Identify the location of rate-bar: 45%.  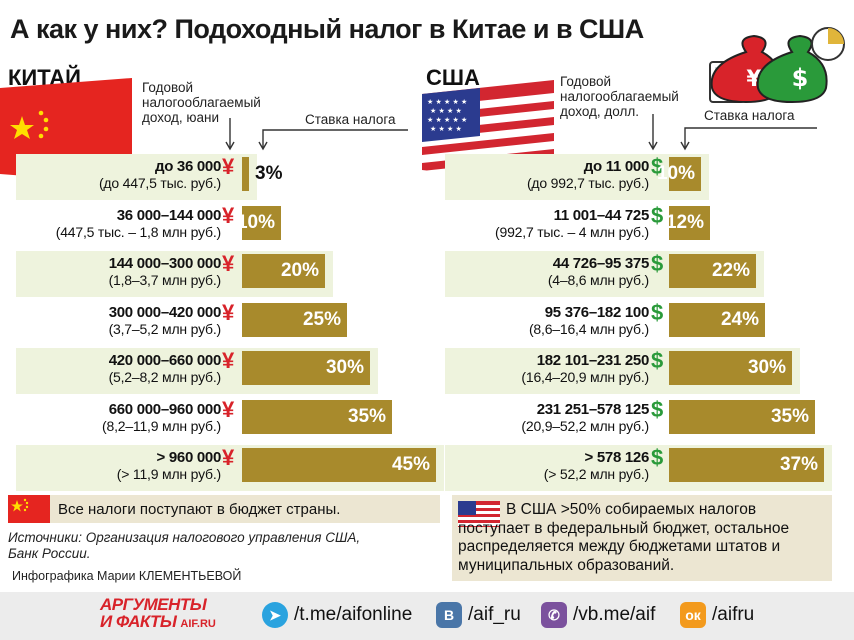
(339, 465).